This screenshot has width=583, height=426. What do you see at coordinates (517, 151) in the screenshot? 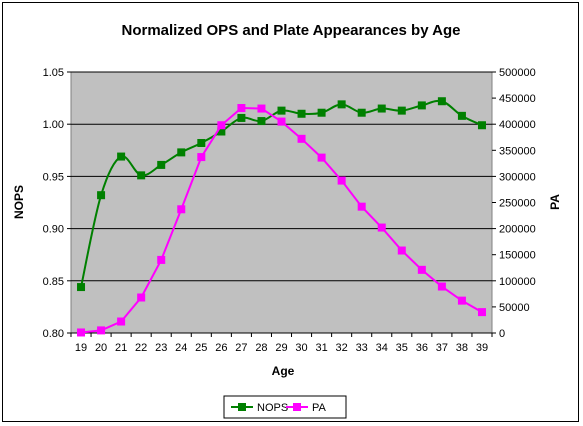
I see `right-tick-label: 350000` at bounding box center [517, 151].